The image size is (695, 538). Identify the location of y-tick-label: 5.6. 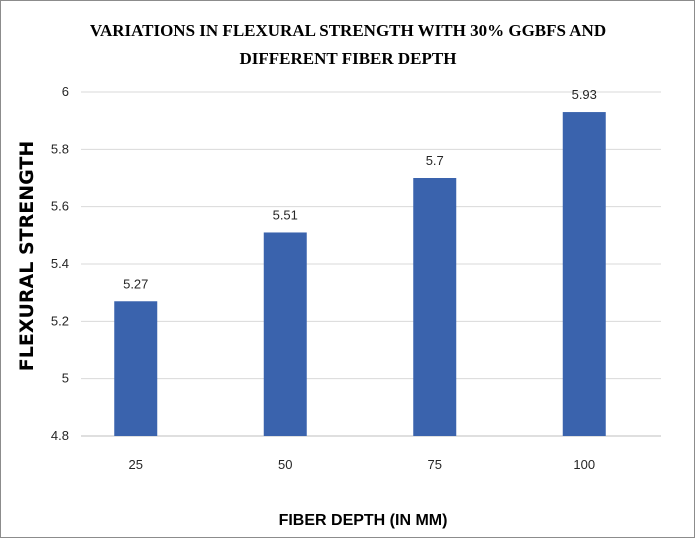
(60, 206).